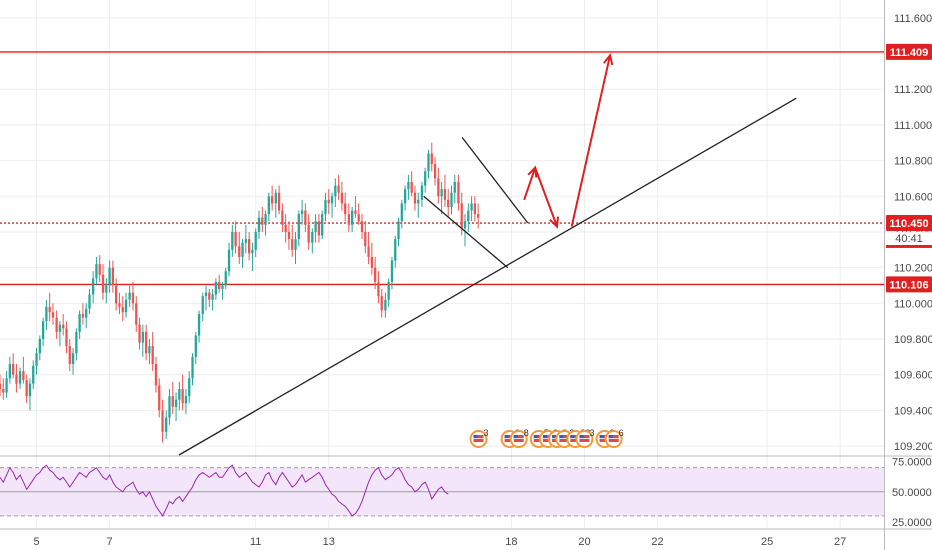 This screenshot has height=550, width=932. I want to click on rsi-tick-label: 75.0000, so click(912, 463).